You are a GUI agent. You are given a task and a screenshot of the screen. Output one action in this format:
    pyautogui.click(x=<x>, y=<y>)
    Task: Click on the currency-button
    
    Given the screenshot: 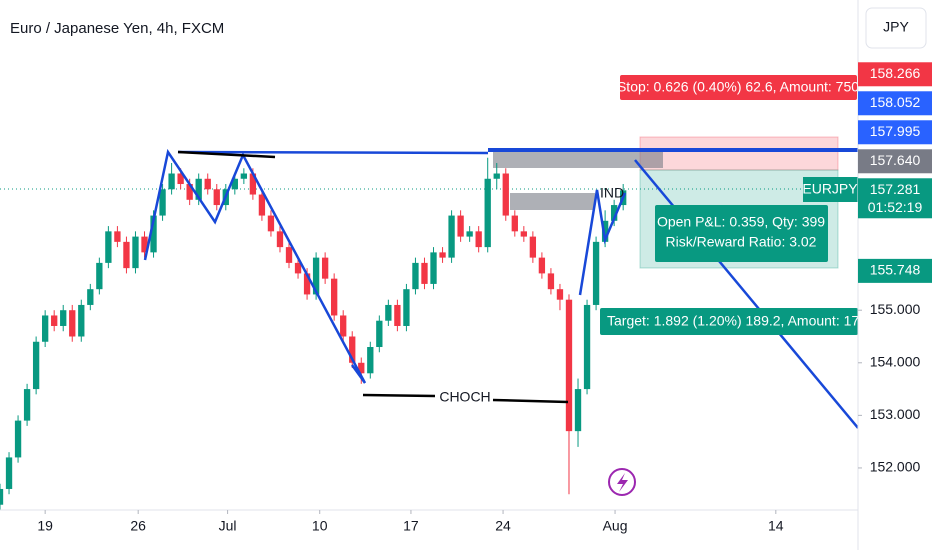 What is the action you would take?
    pyautogui.click(x=896, y=28)
    